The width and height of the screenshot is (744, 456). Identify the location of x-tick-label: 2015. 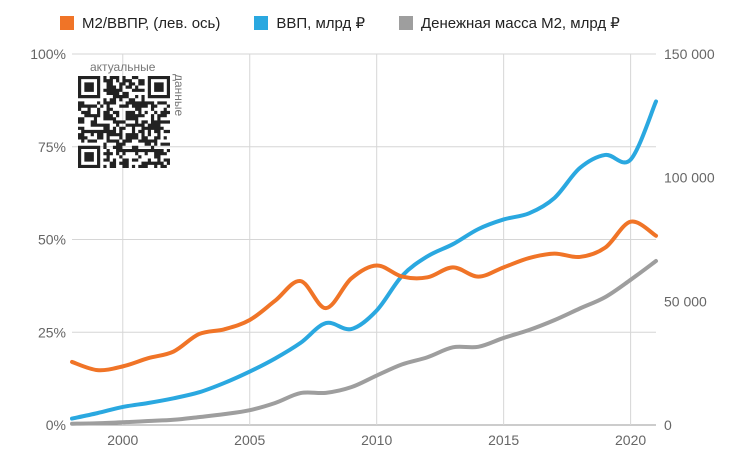
(503, 440).